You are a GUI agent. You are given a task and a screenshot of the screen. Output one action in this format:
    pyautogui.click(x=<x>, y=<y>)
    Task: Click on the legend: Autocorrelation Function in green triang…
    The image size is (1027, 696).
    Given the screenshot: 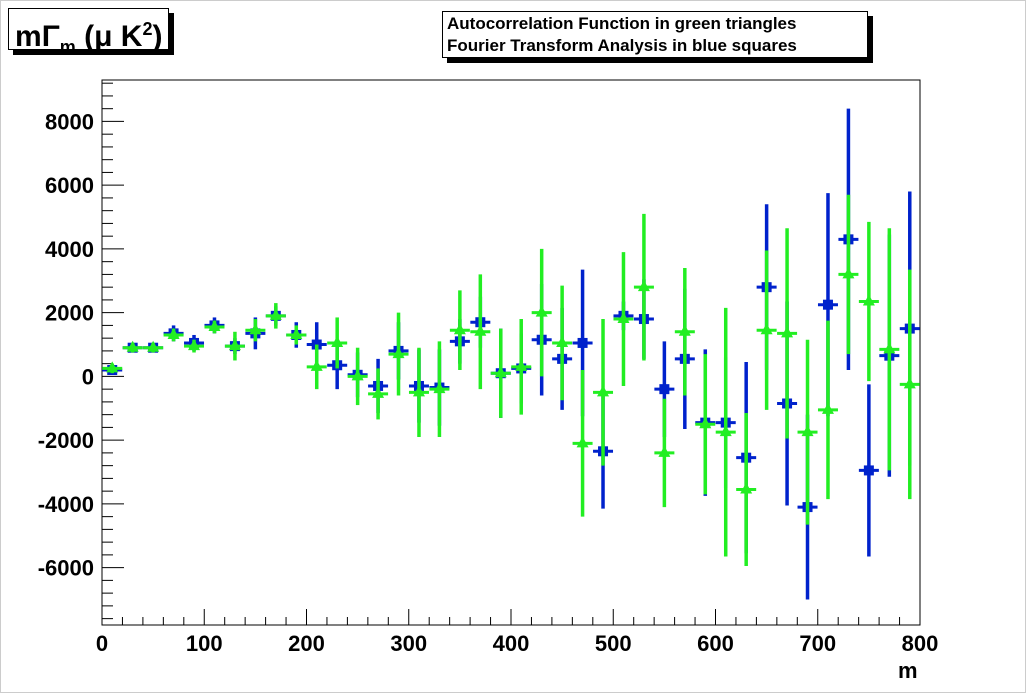 What is the action you would take?
    pyautogui.click(x=655, y=34)
    